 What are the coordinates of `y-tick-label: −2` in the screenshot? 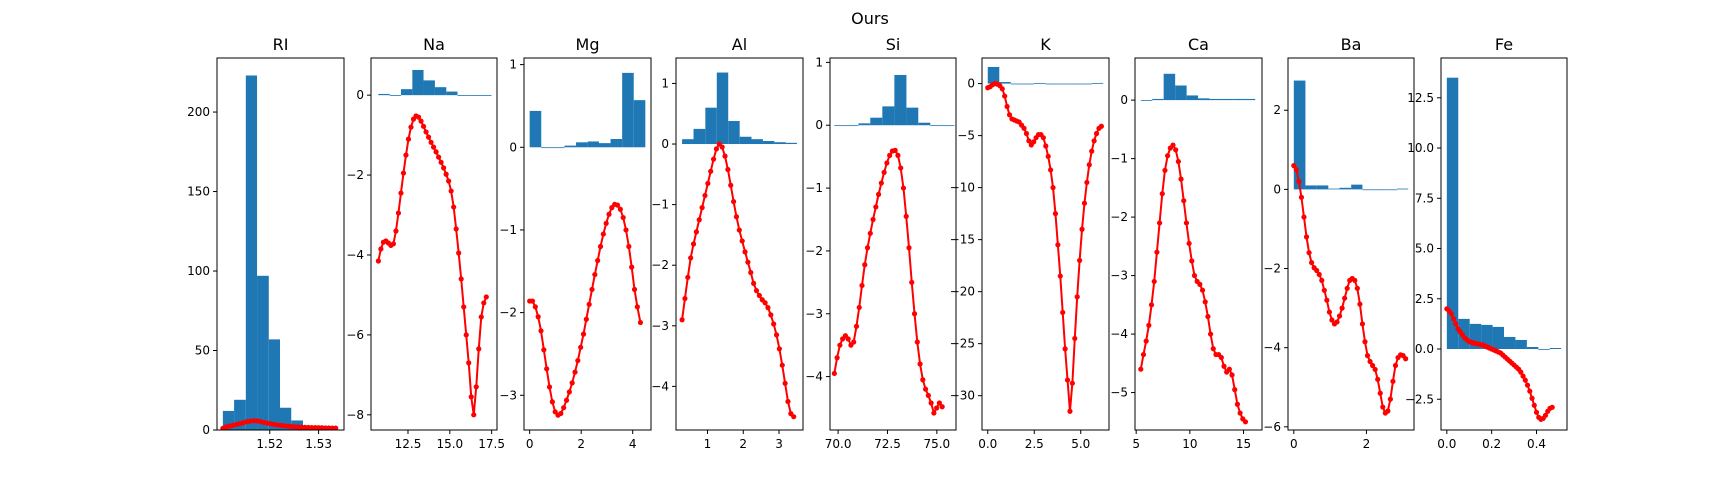 It's located at (355, 175).